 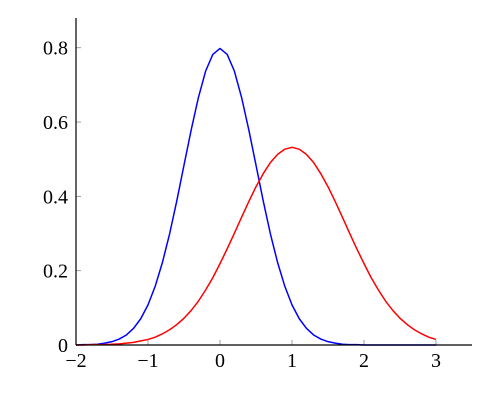 I want to click on y-tick-label: 0.6, so click(x=55, y=123).